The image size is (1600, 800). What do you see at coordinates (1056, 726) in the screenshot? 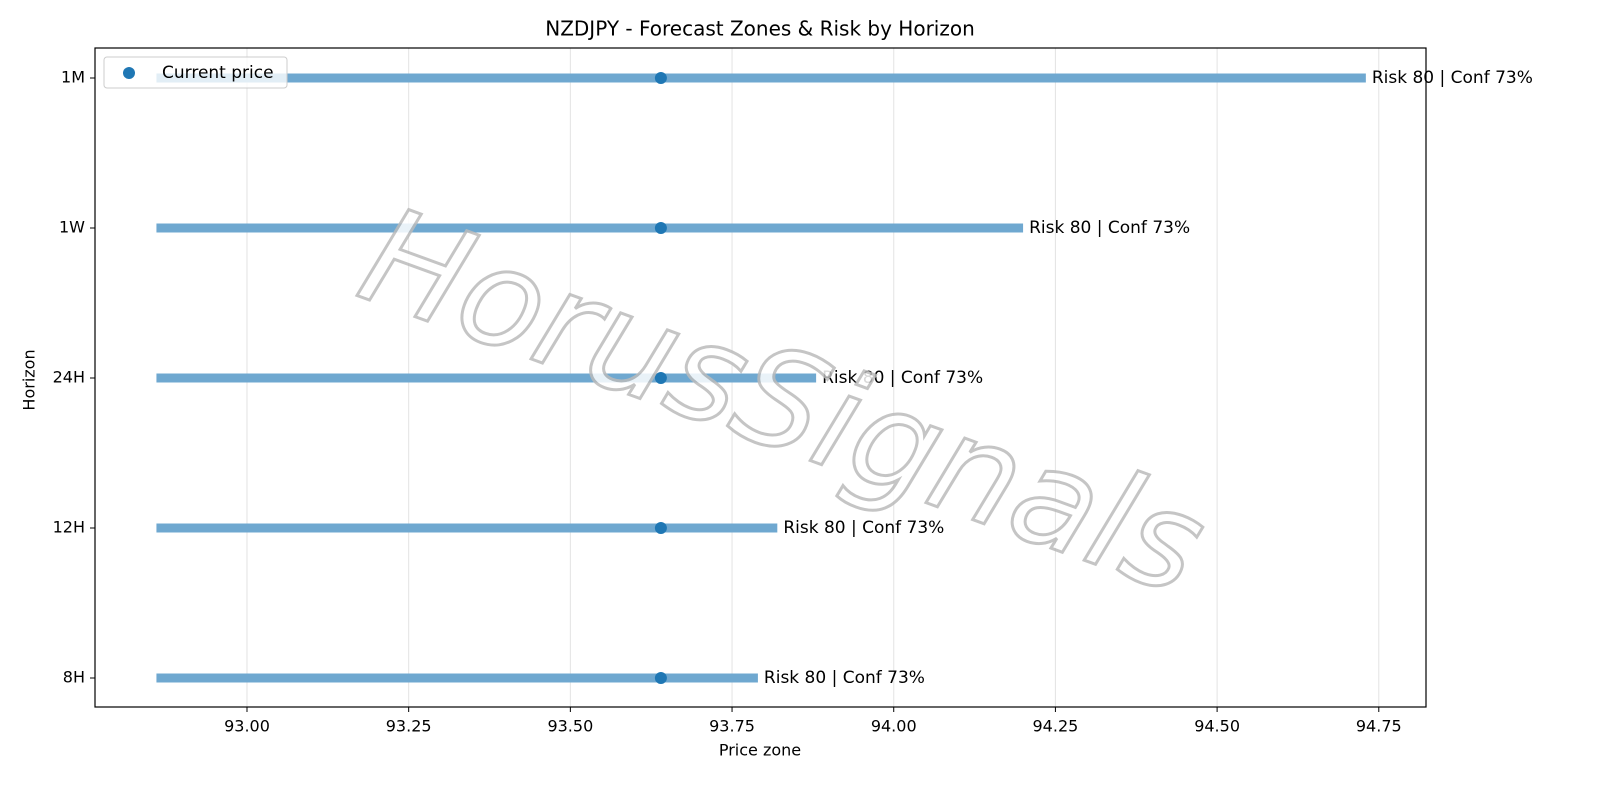
I see `x-tick-label: 94.25` at bounding box center [1056, 726].